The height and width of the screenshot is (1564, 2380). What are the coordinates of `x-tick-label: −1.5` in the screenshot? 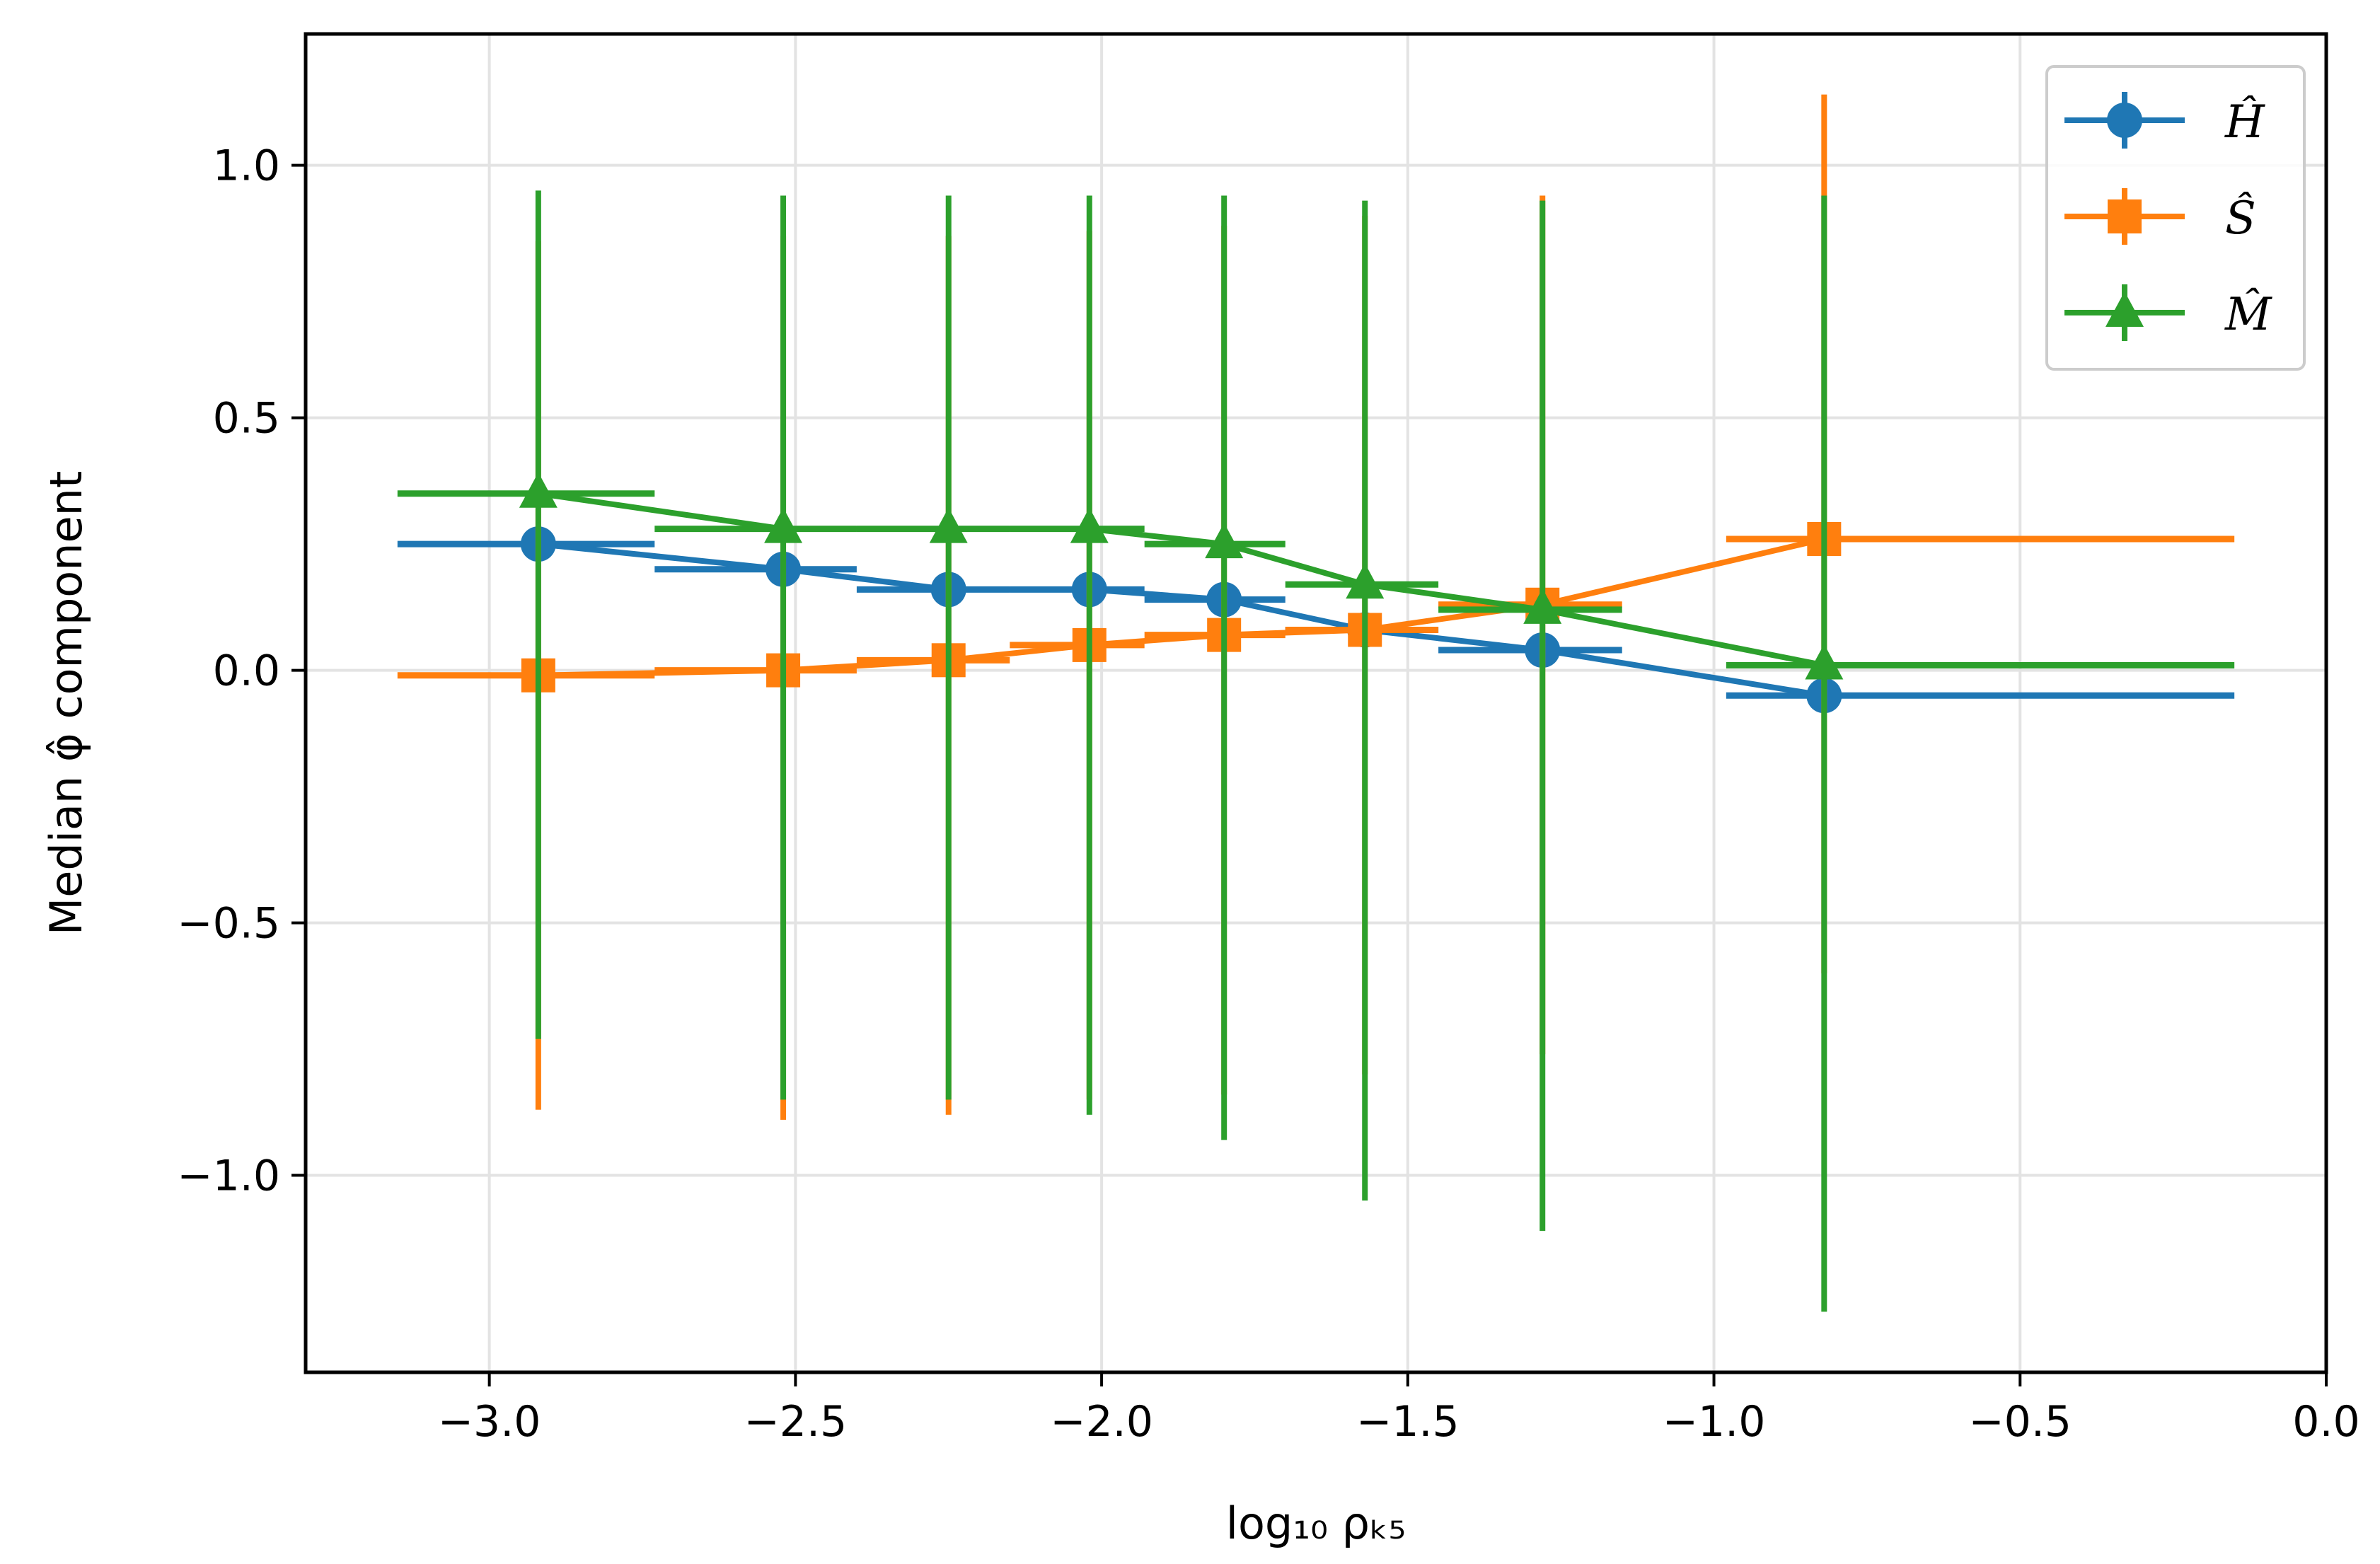 It's located at (1408, 1422).